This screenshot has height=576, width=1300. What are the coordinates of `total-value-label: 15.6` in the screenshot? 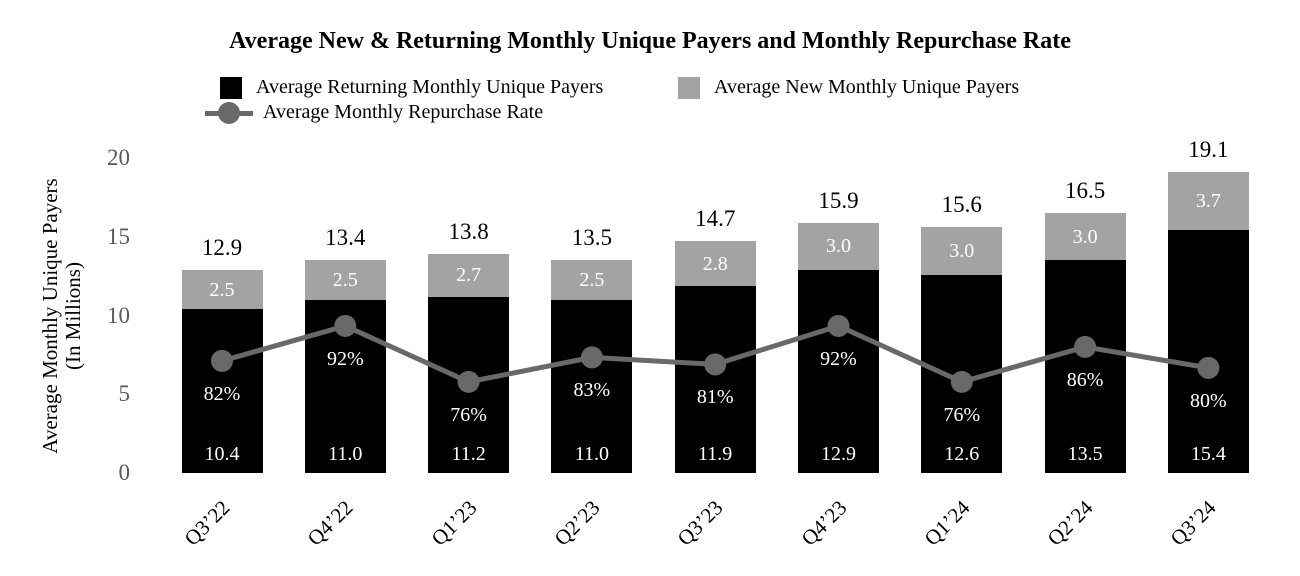 It's located at (961, 205).